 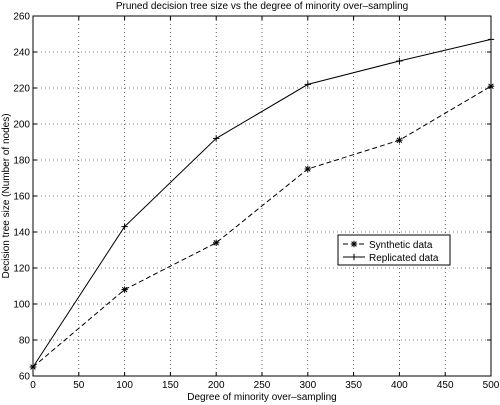 What do you see at coordinates (21, 125) in the screenshot?
I see `y-tick-label: 200` at bounding box center [21, 125].